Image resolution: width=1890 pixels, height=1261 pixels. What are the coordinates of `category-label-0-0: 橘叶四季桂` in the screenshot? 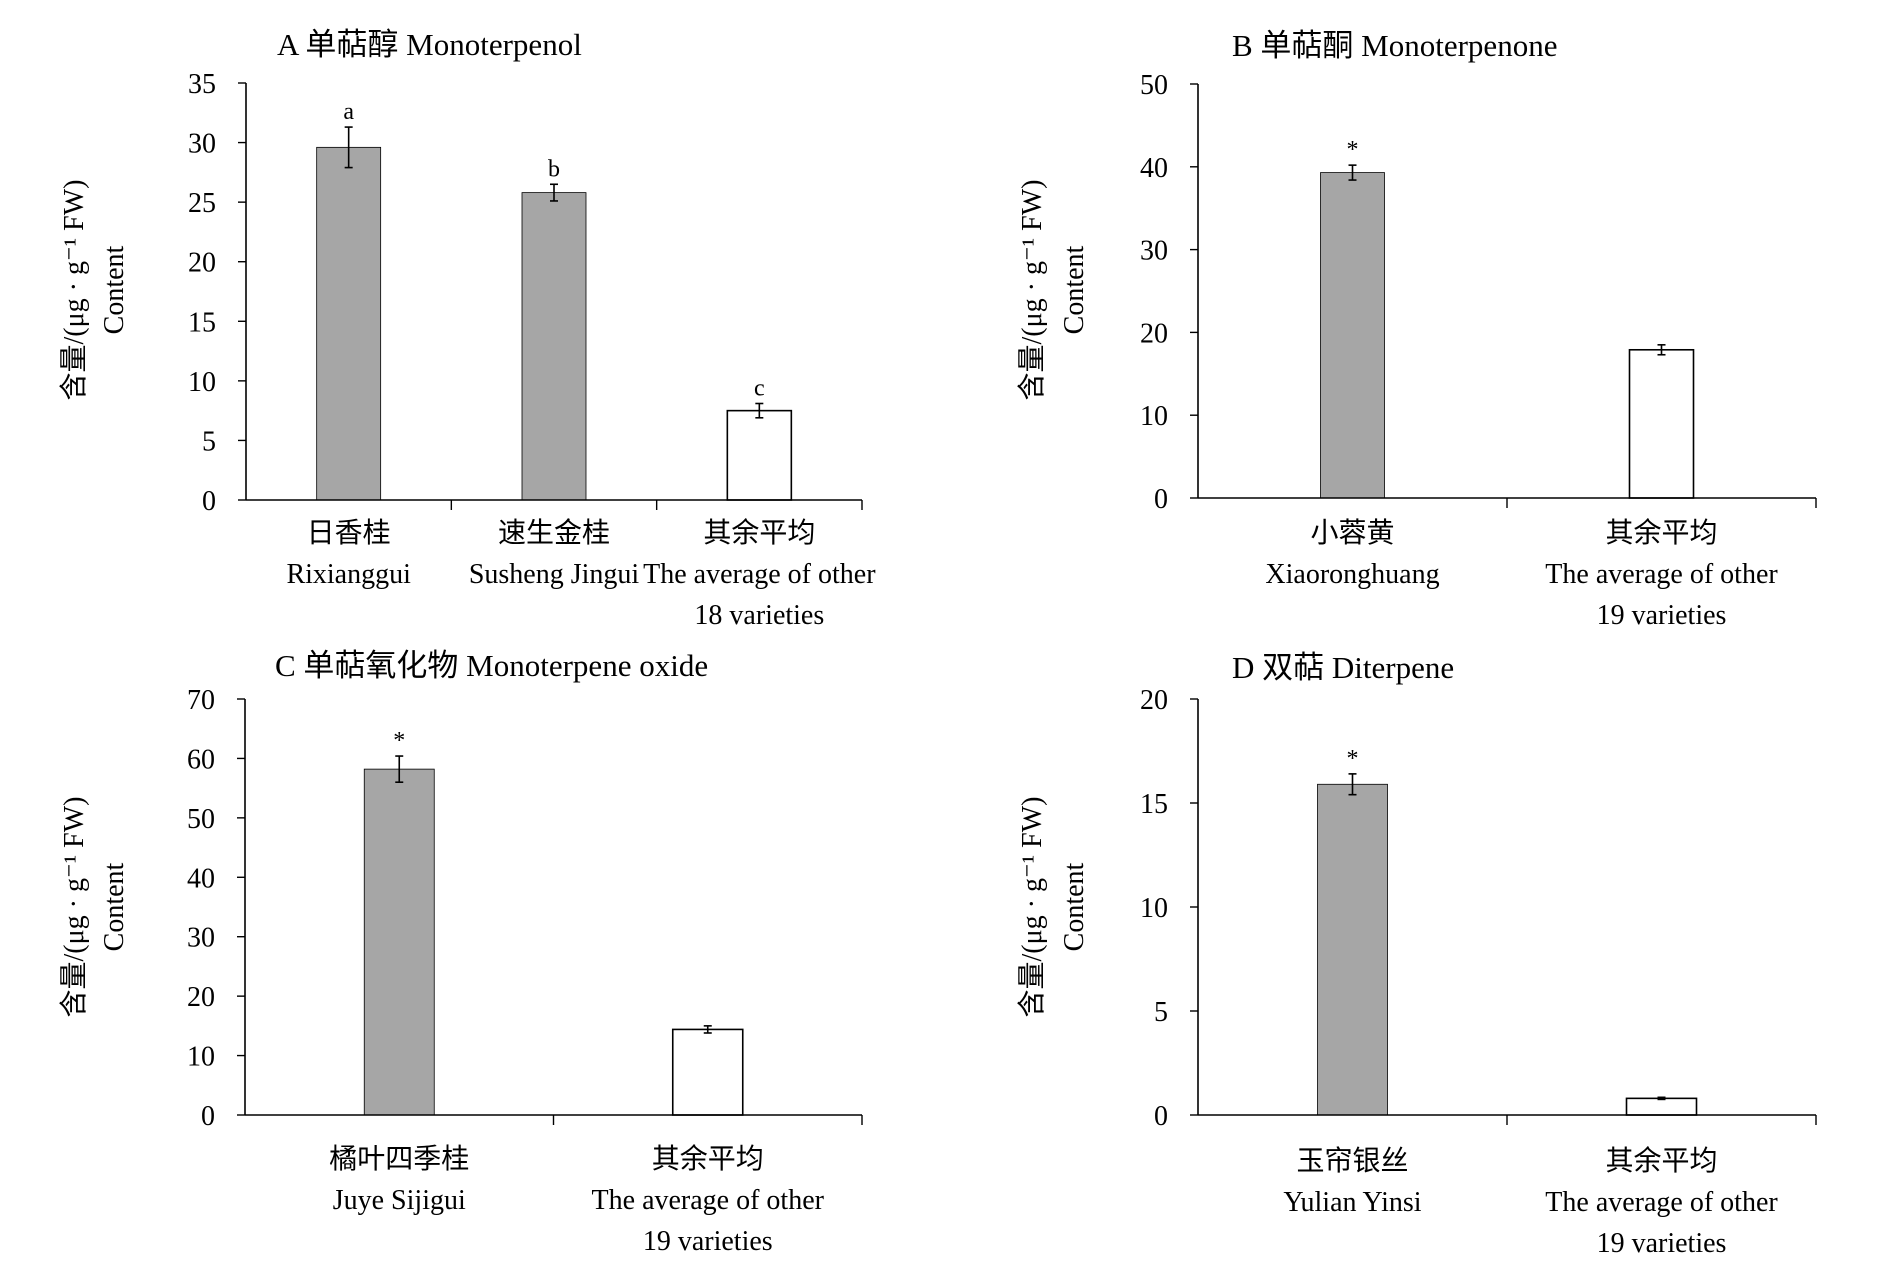 It's located at (399, 1159).